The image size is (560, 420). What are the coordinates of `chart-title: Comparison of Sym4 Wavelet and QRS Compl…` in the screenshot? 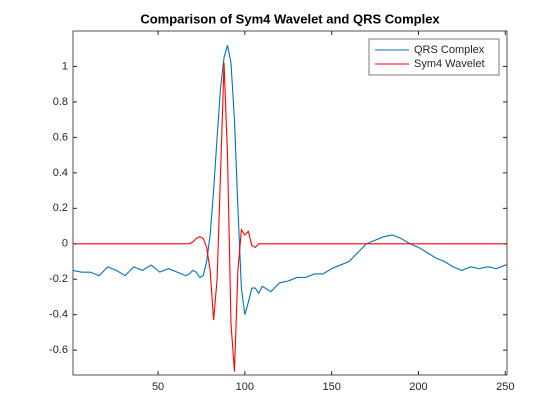 It's located at (290, 18).